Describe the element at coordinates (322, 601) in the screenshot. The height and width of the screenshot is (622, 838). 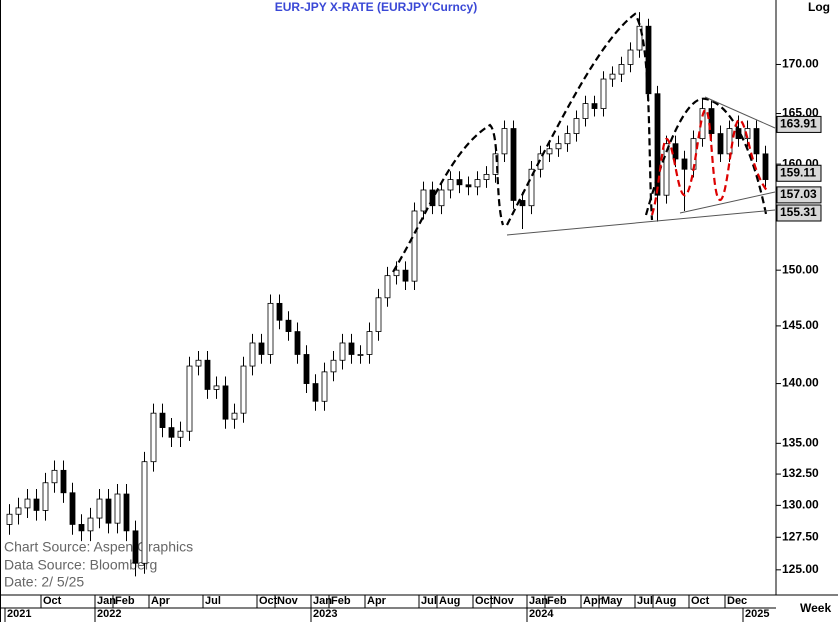
I see `x-tick-label: Jan` at that location.